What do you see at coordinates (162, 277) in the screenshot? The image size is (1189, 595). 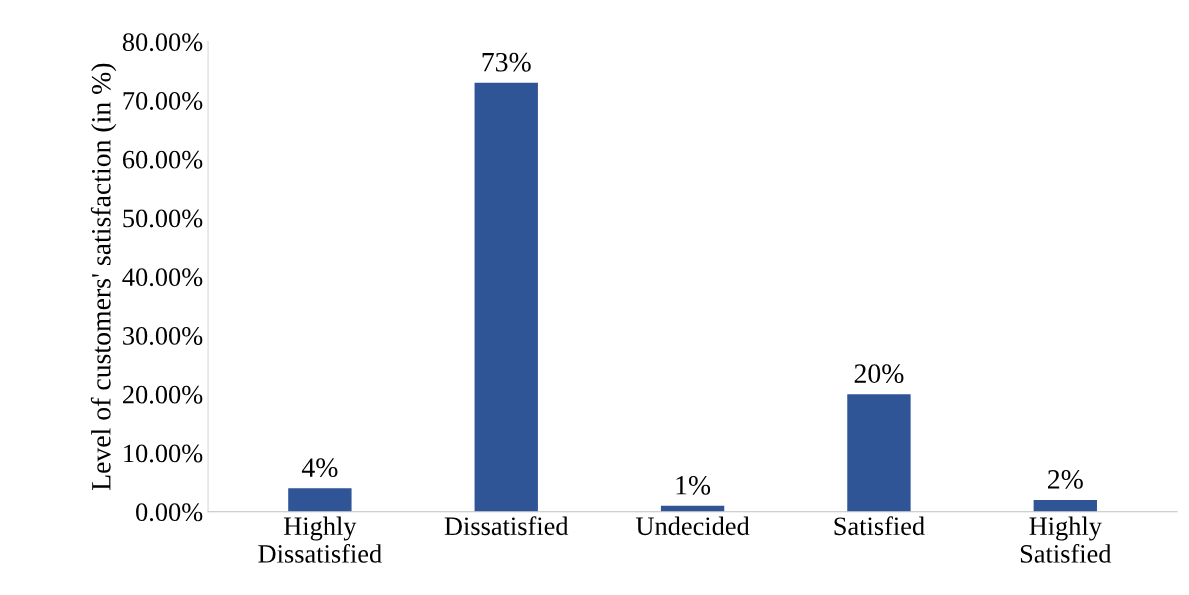 I see `y-tick-label: 40.00%` at bounding box center [162, 277].